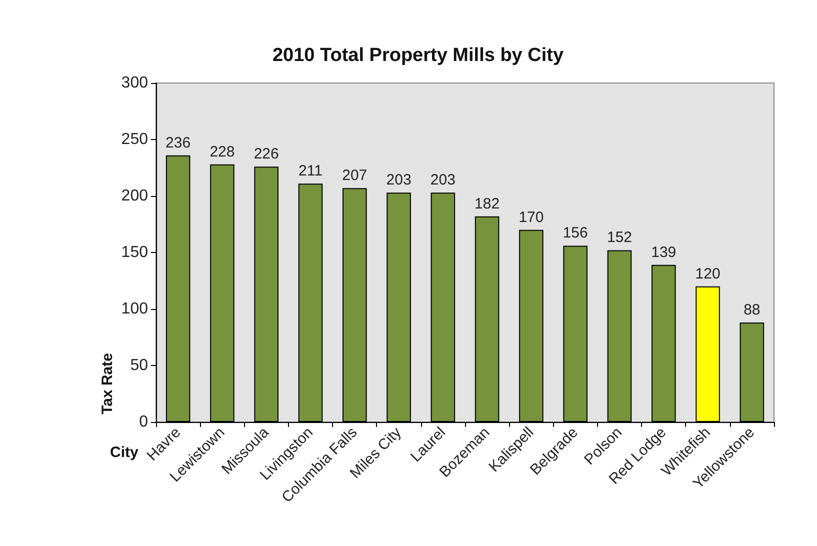 This screenshot has height=546, width=817. What do you see at coordinates (663, 252) in the screenshot?
I see `data-label: 139` at bounding box center [663, 252].